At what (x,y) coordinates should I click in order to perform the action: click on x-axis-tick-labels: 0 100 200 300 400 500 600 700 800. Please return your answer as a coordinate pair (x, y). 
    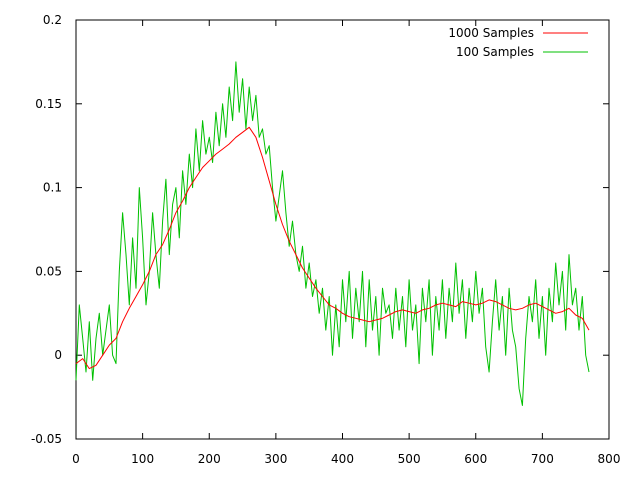
    Looking at the image, I should click on (346, 459).